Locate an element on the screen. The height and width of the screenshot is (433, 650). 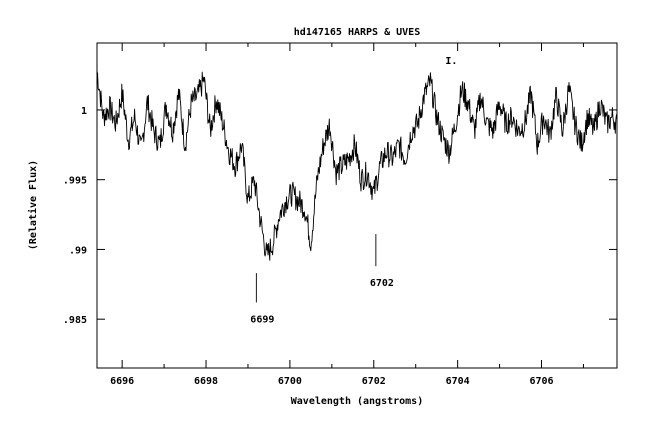
y-tick-label: .985 is located at coordinates (75, 320).